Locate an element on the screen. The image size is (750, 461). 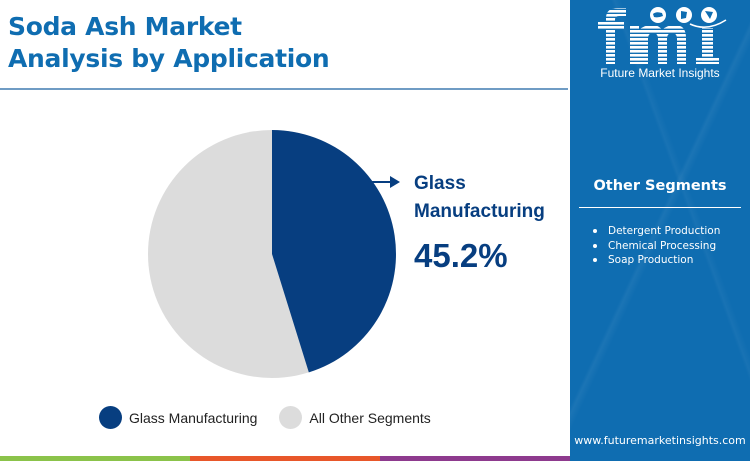
legend-item-glass-manufacturing: Glass Manufacturing is located at coordinates (178, 417).